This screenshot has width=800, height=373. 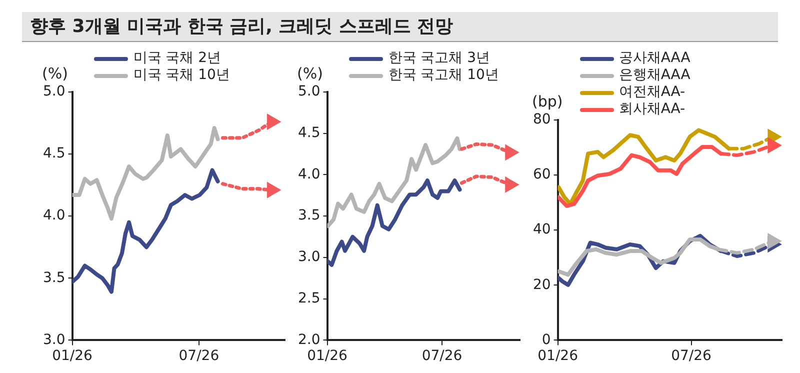 I want to click on legend-label: 한국 국고채 10년, so click(x=443, y=75).